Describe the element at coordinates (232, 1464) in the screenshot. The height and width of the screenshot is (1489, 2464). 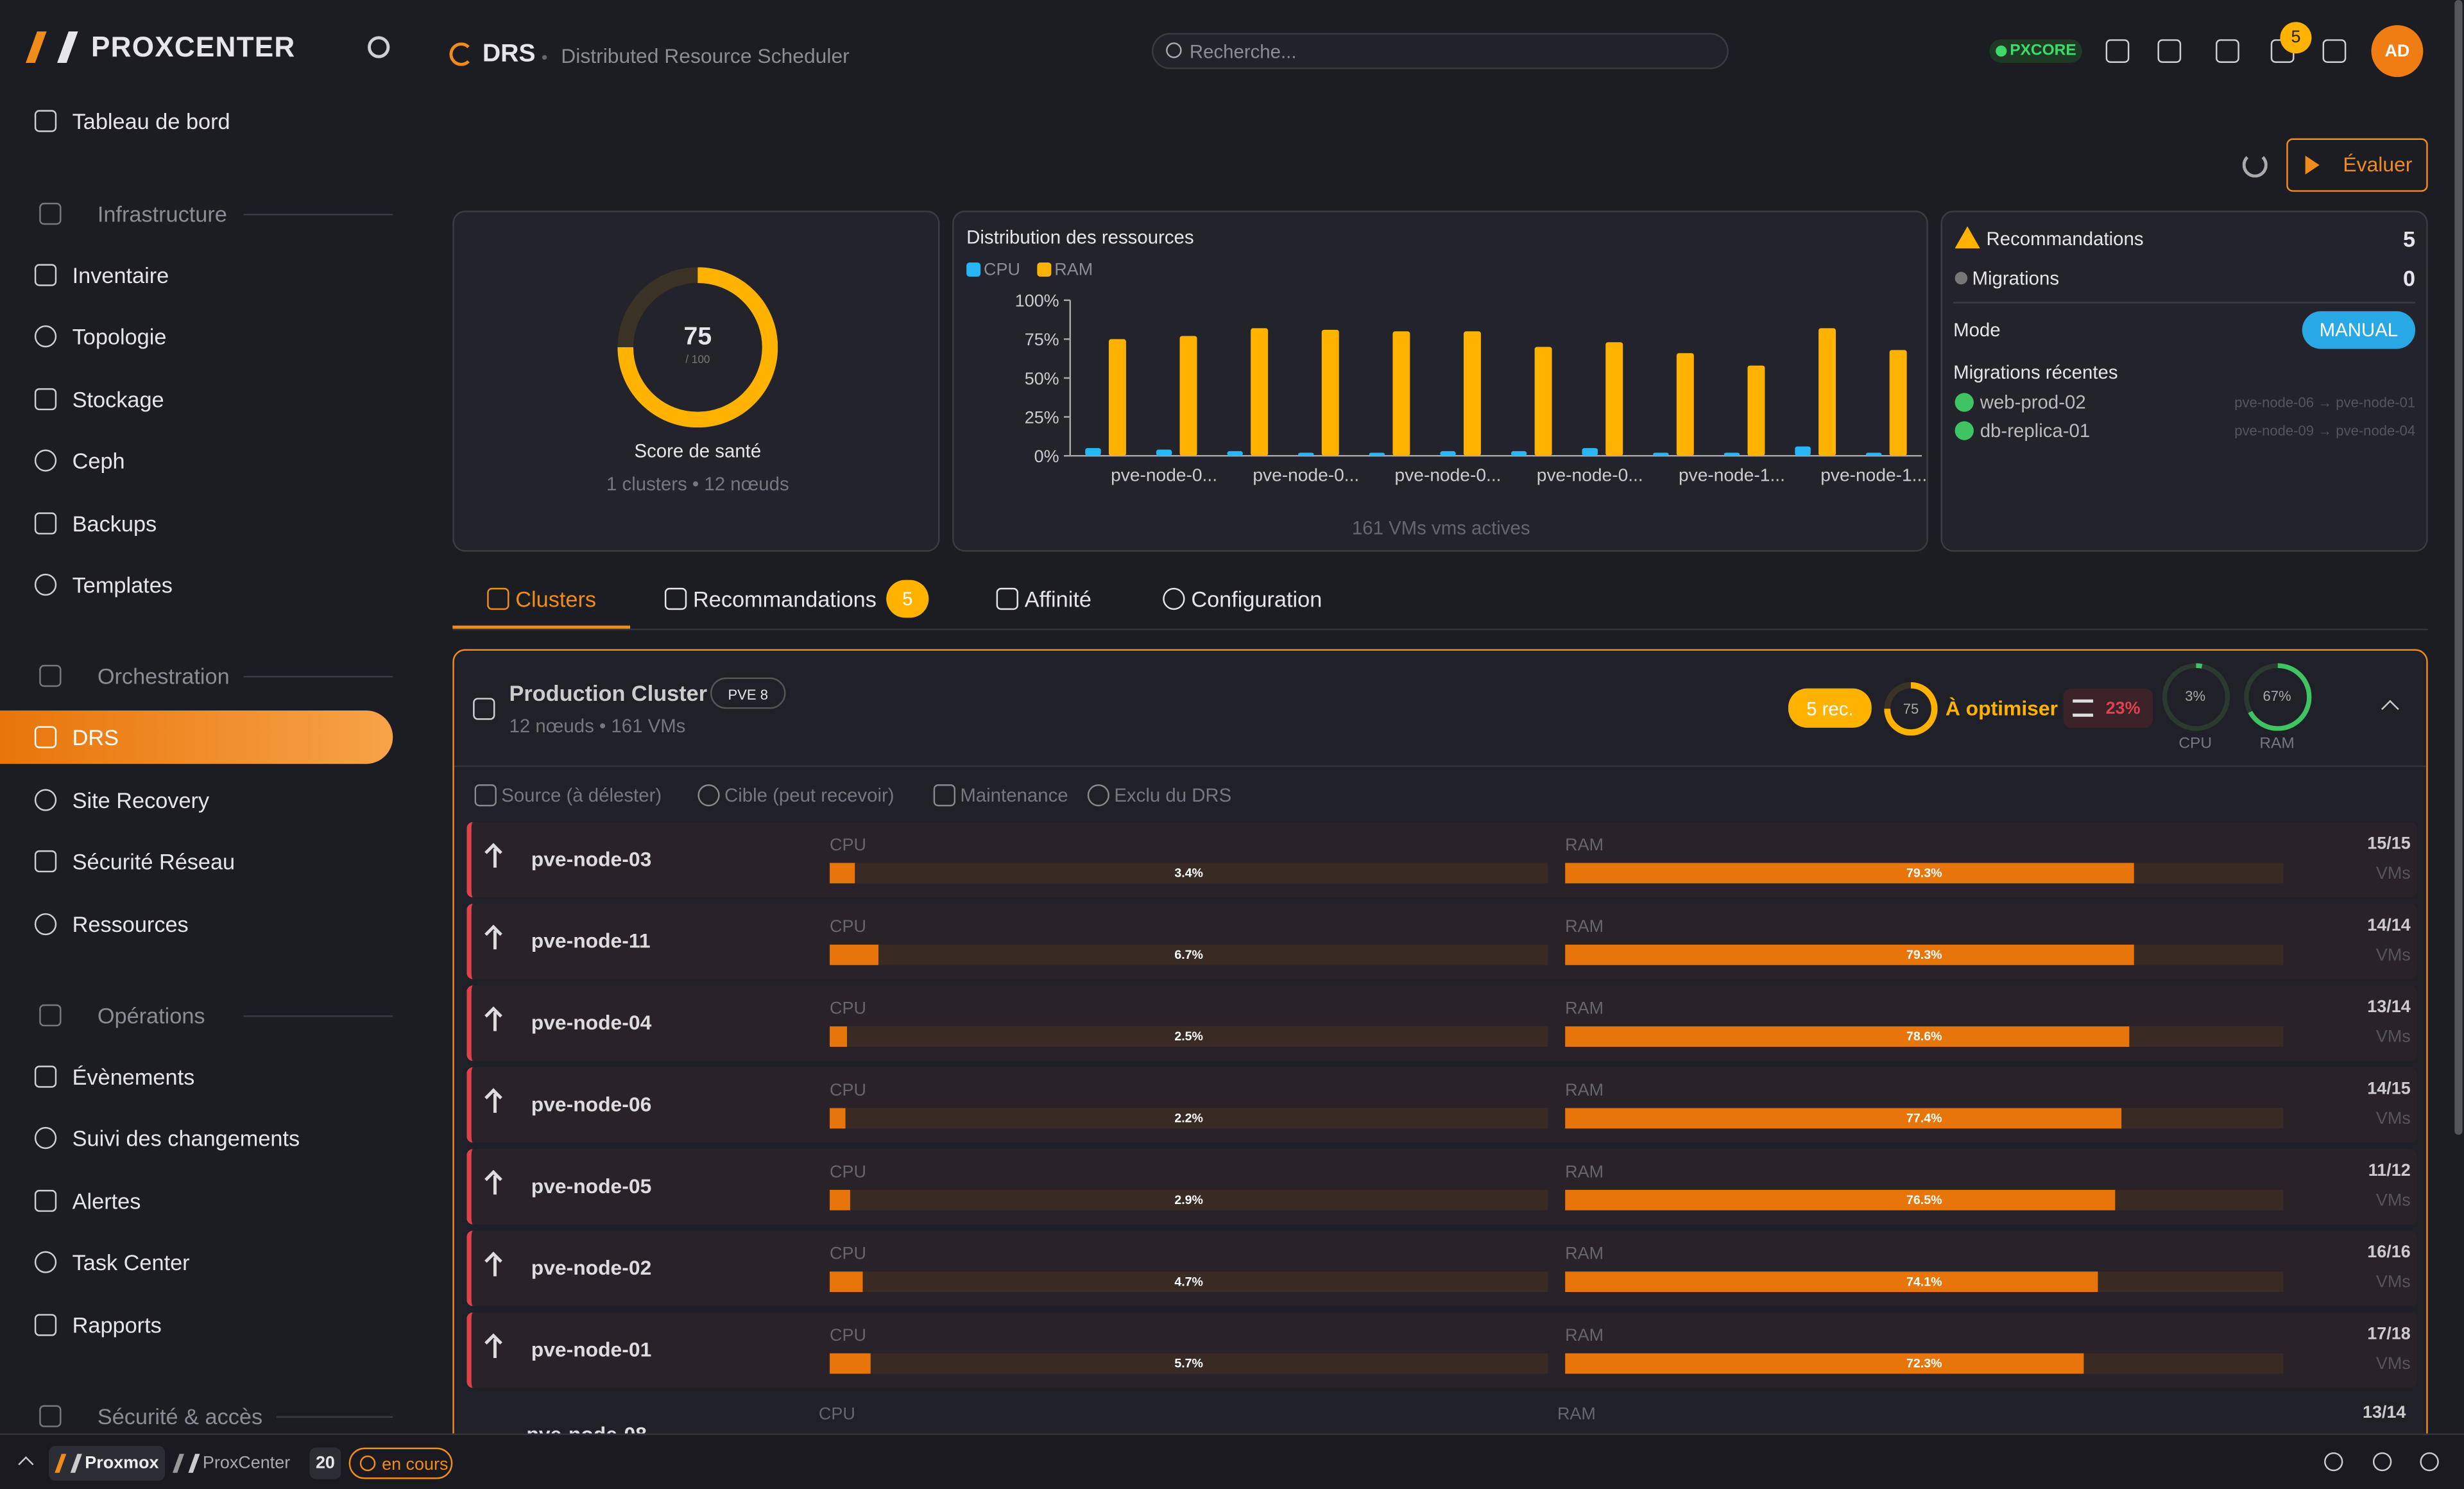
I see `host-tab: ProxCenter` at that location.